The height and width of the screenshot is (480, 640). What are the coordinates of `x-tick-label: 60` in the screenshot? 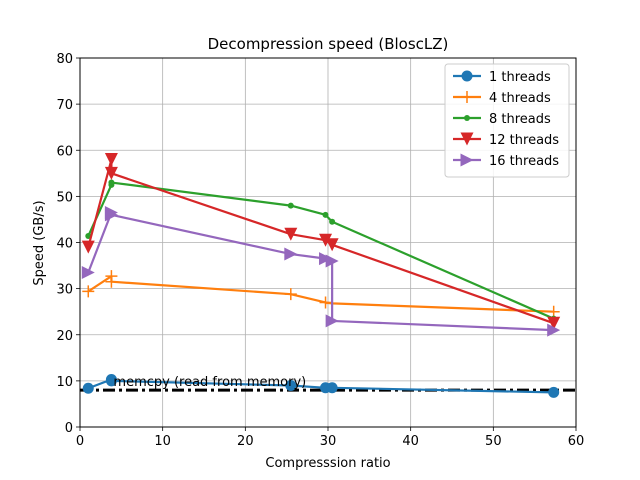 It's located at (576, 441).